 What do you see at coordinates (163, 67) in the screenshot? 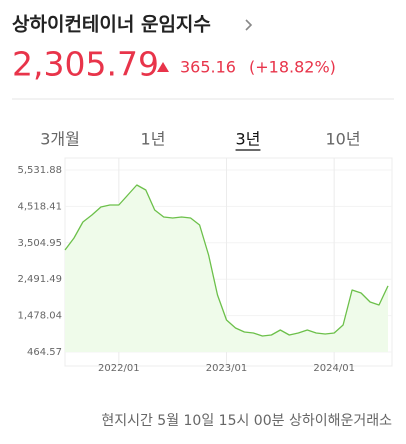
I see `up-arrow` at bounding box center [163, 67].